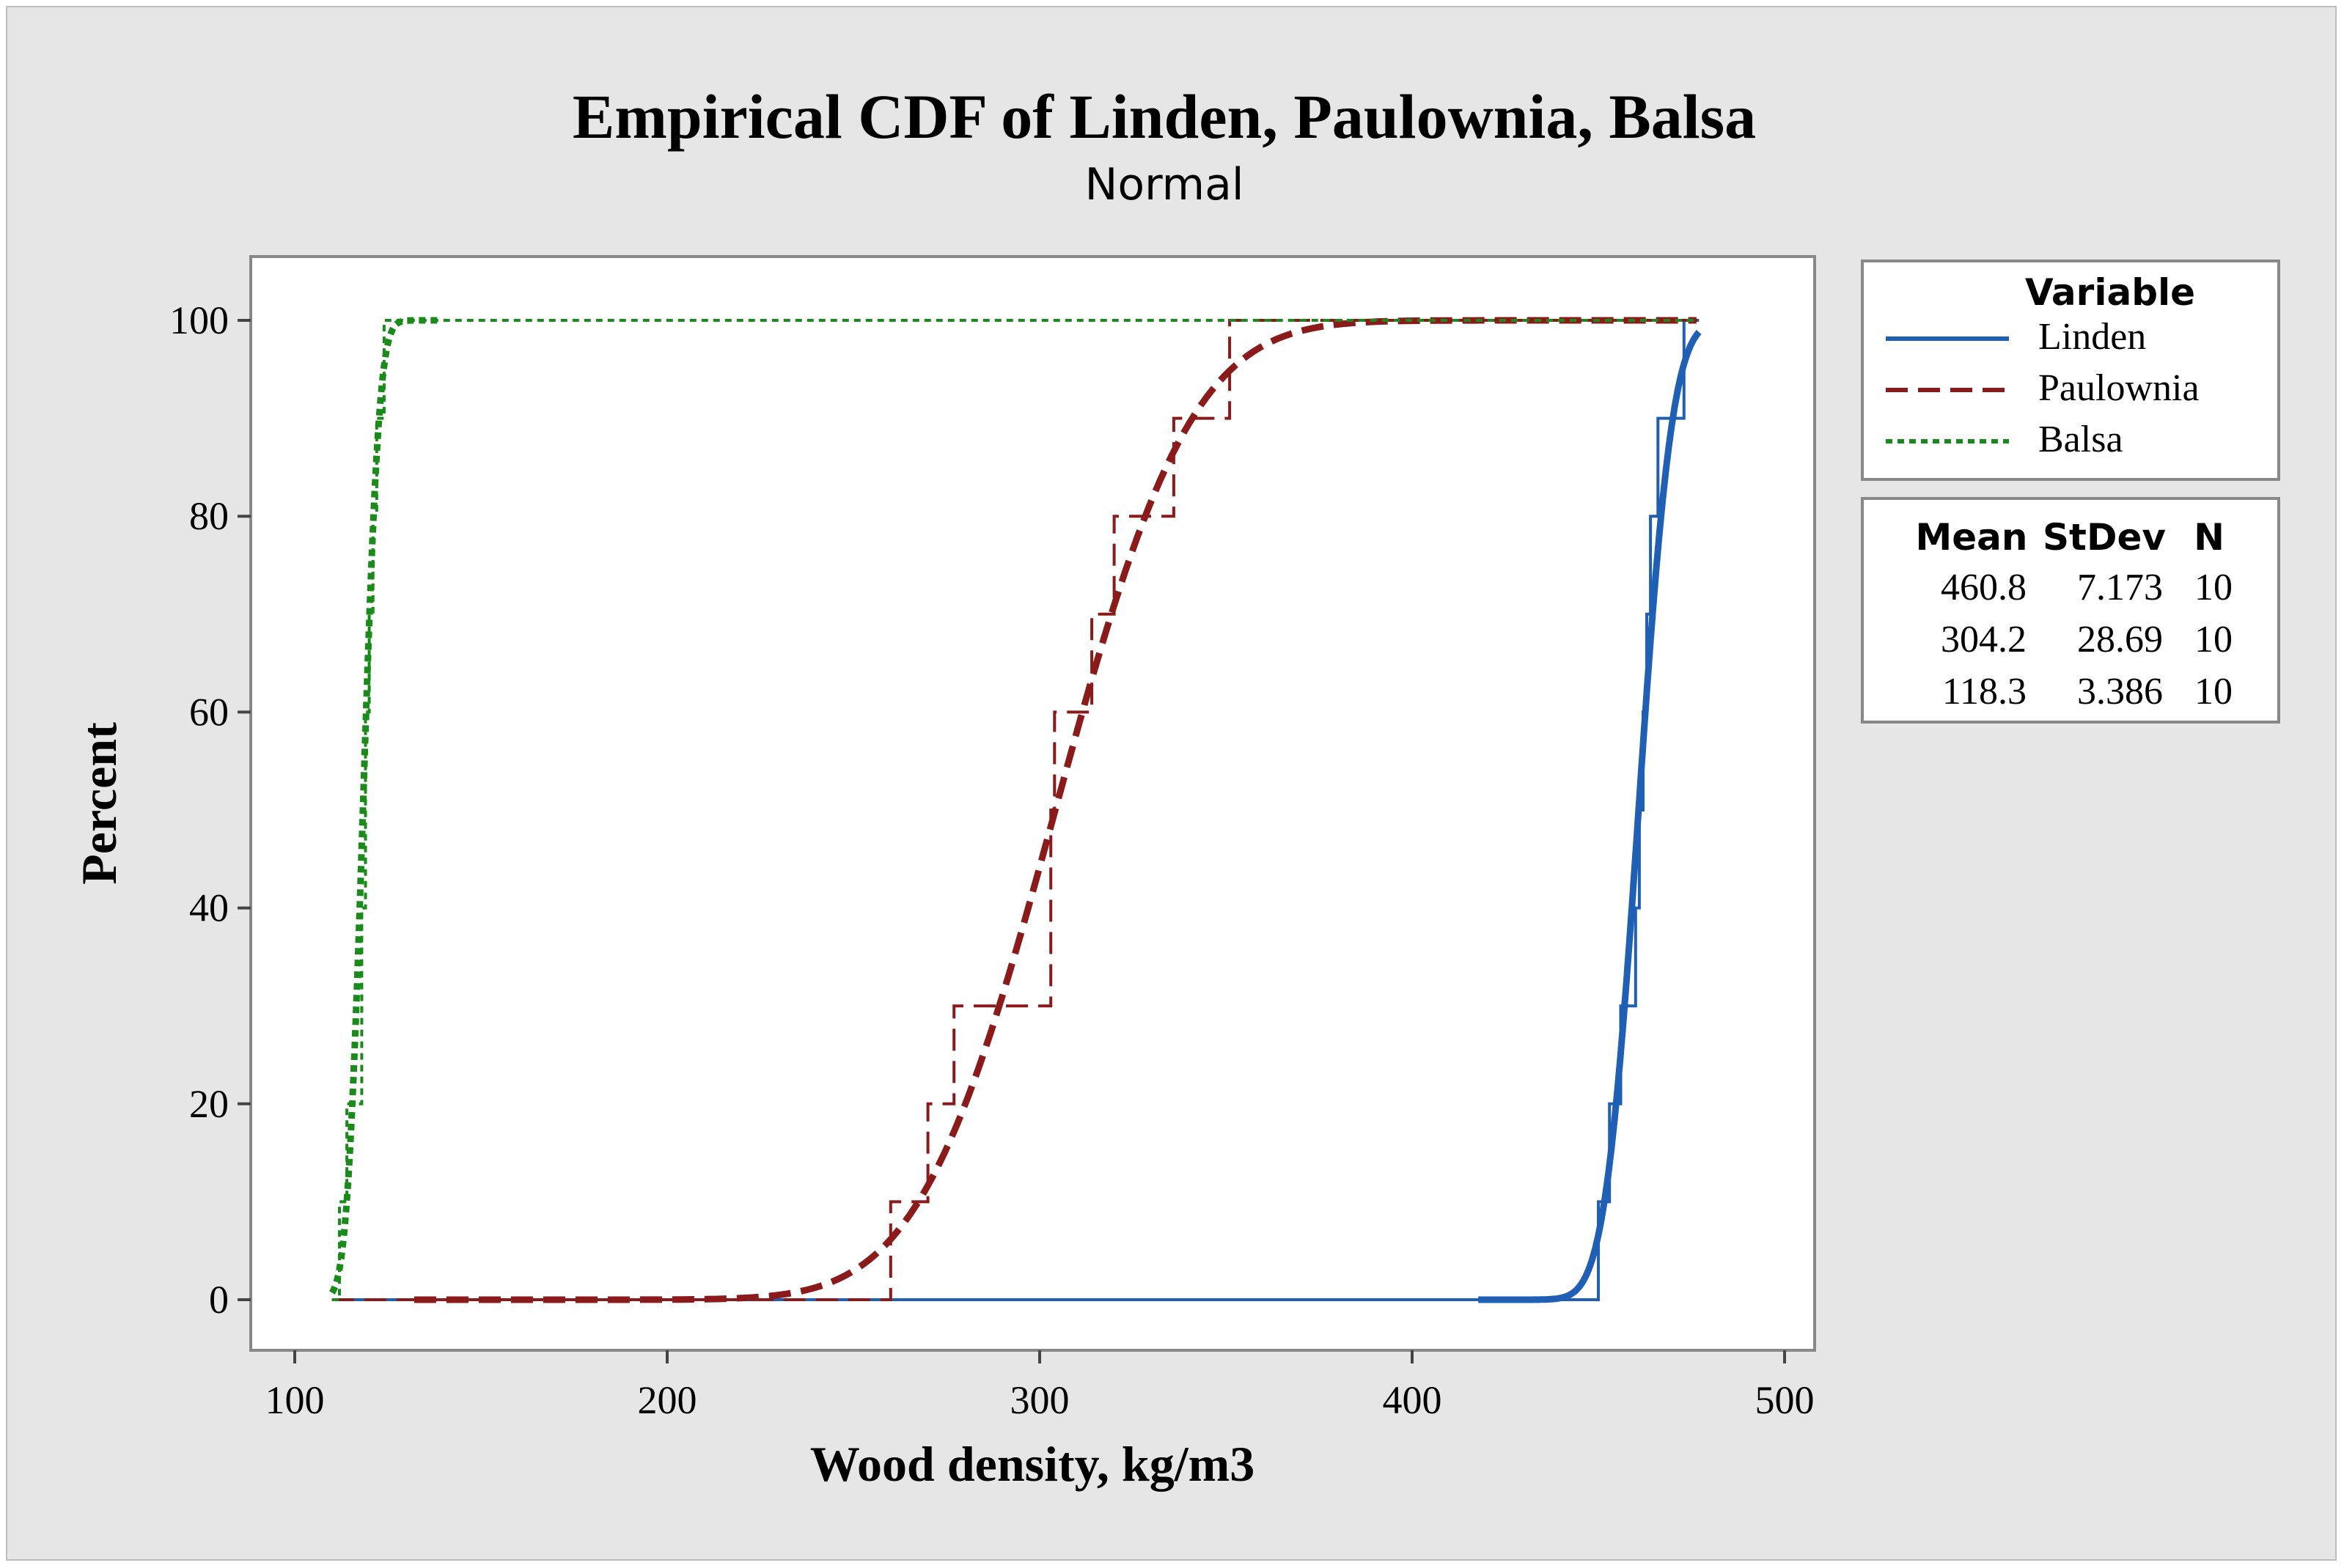  I want to click on chart-subtitle: Normal, so click(1163, 184).